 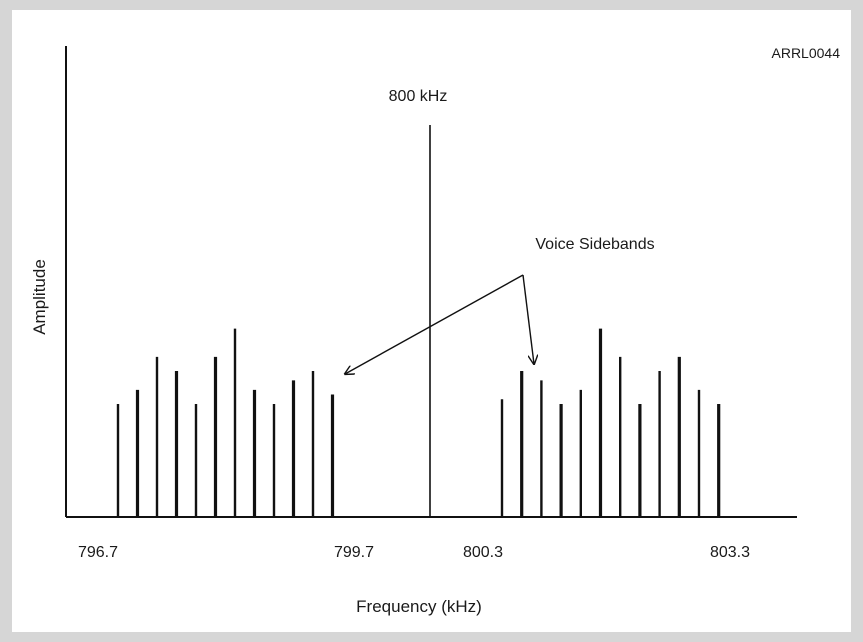 What do you see at coordinates (434, 324) in the screenshot?
I see `annotation-arrow-left` at bounding box center [434, 324].